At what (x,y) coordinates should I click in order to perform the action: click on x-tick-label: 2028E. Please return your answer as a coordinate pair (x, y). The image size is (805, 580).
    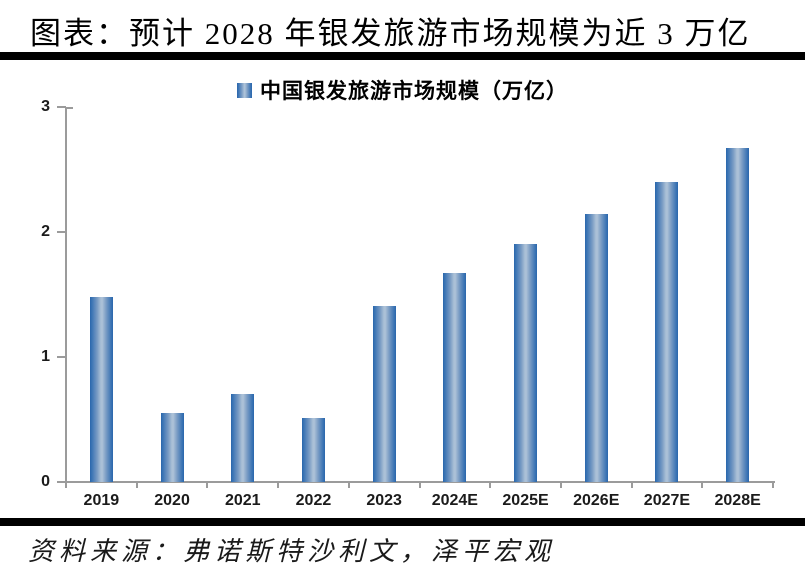
    Looking at the image, I should click on (737, 500).